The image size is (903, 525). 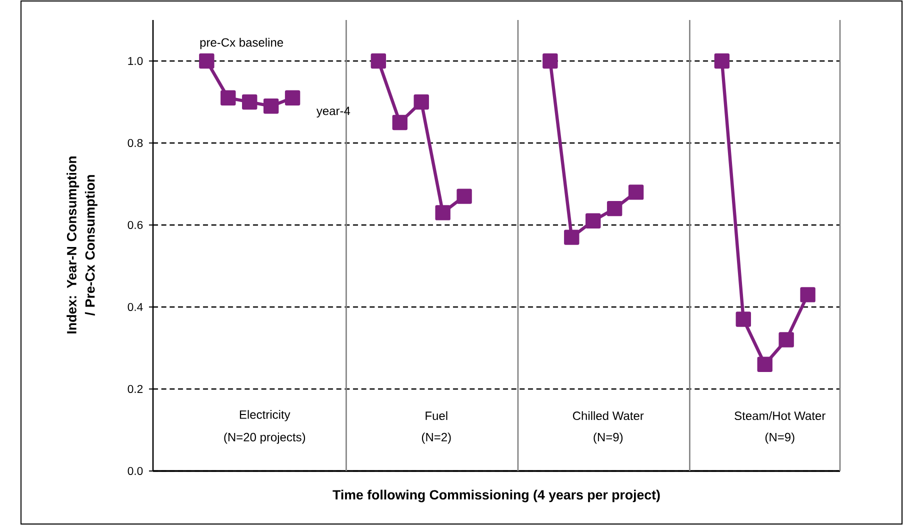 I want to click on y-tick-label: 0.8, so click(x=135, y=142).